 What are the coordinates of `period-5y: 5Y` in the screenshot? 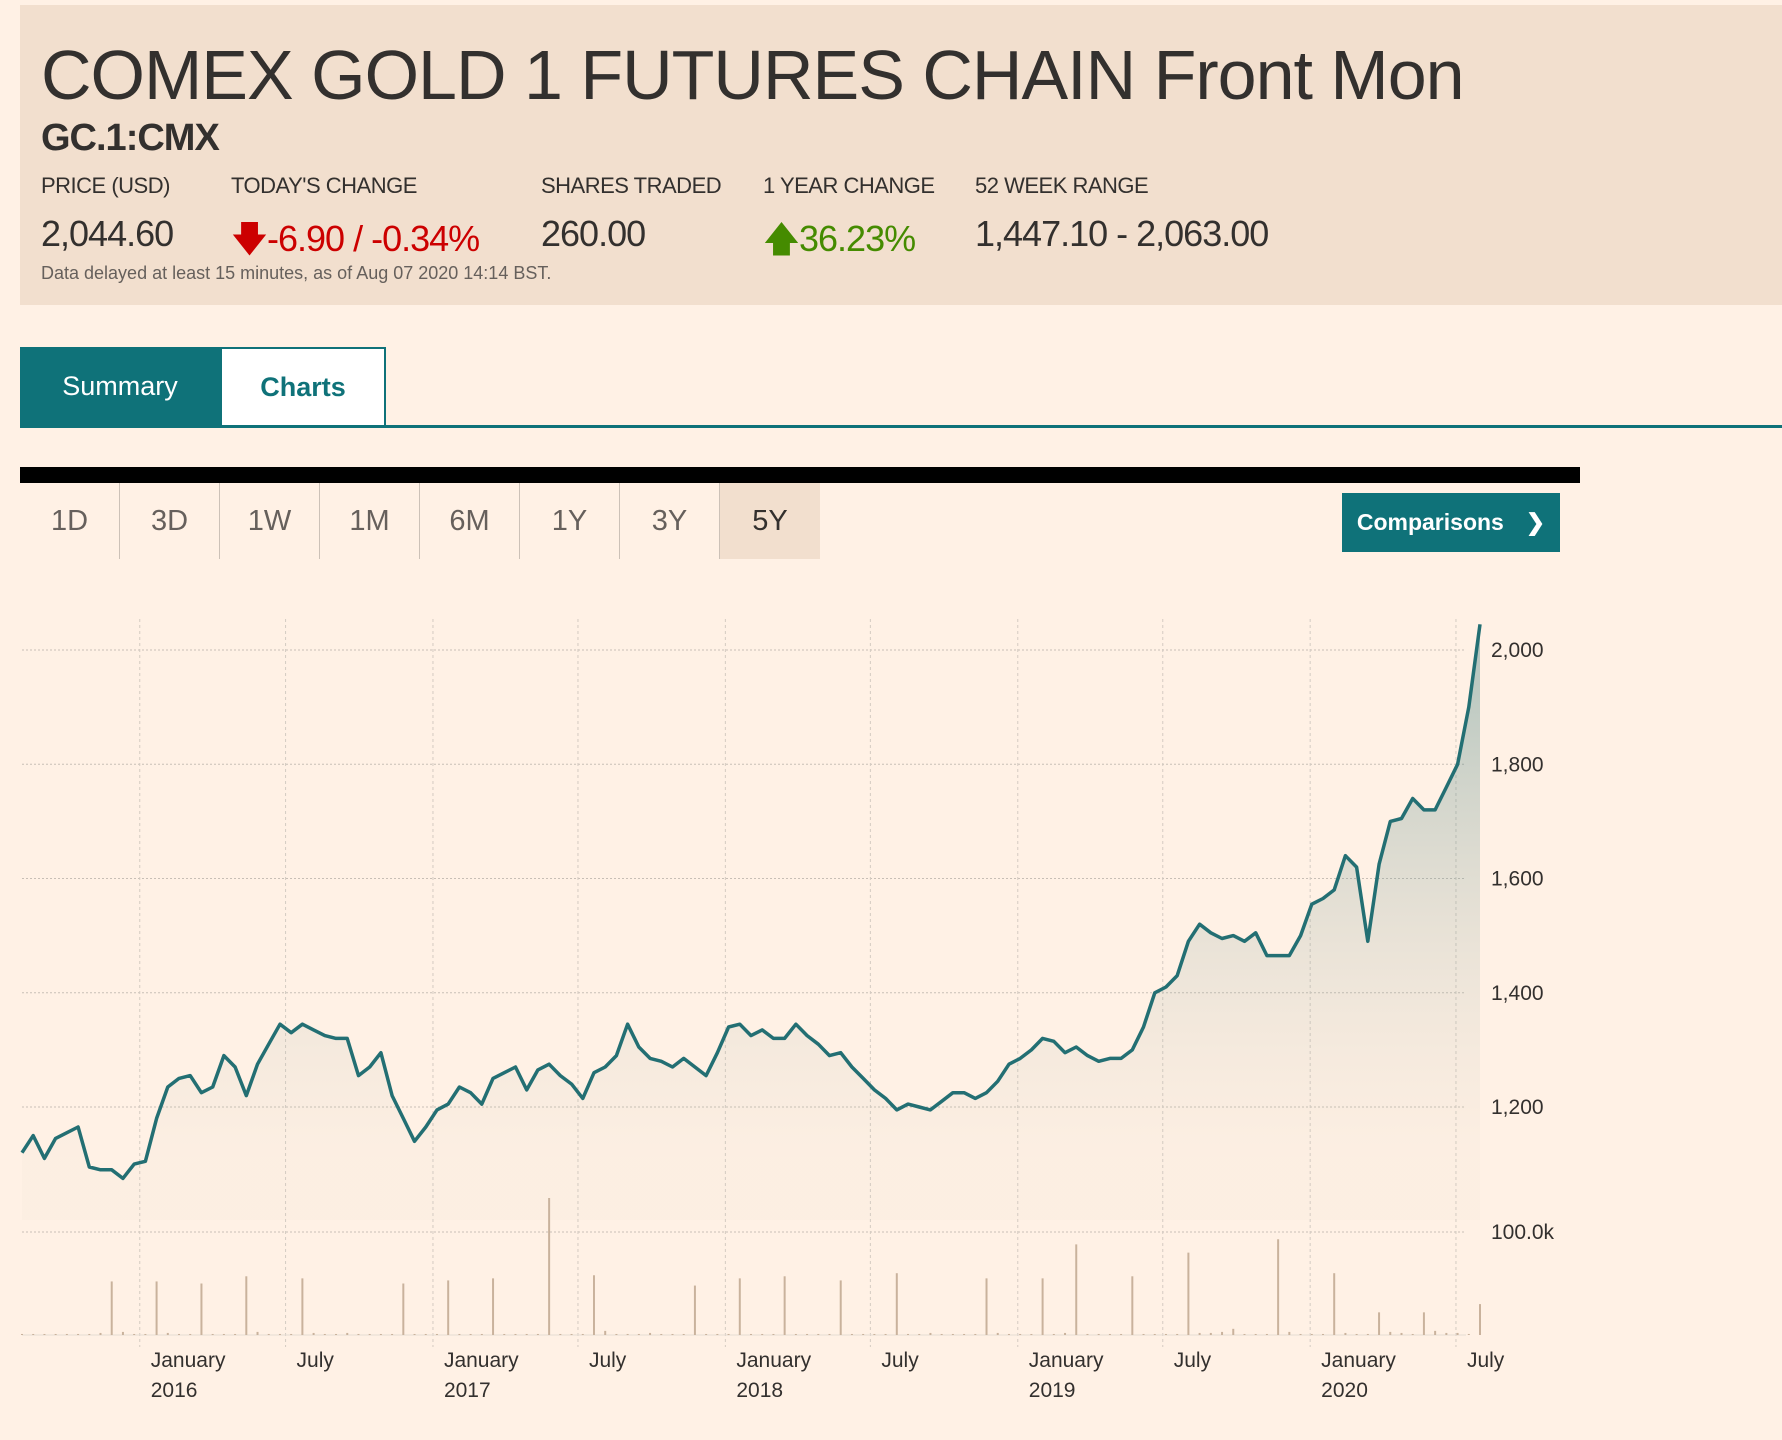 It's located at (770, 521).